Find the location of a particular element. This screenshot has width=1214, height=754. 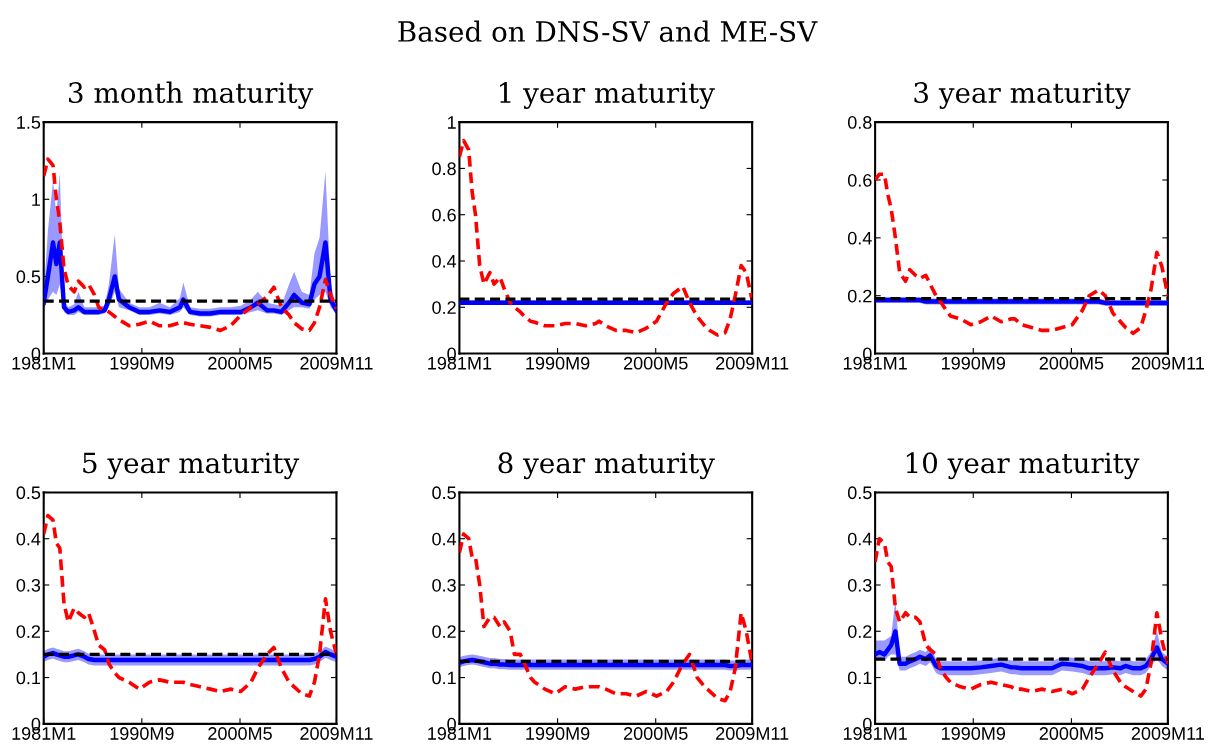

chart-title: 3 year maturity is located at coordinates (1022, 95).